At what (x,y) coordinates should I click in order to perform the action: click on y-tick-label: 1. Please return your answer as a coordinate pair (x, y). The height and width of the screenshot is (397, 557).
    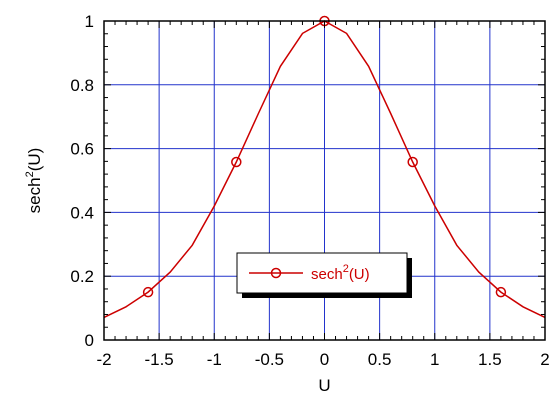
    Looking at the image, I should click on (89, 21).